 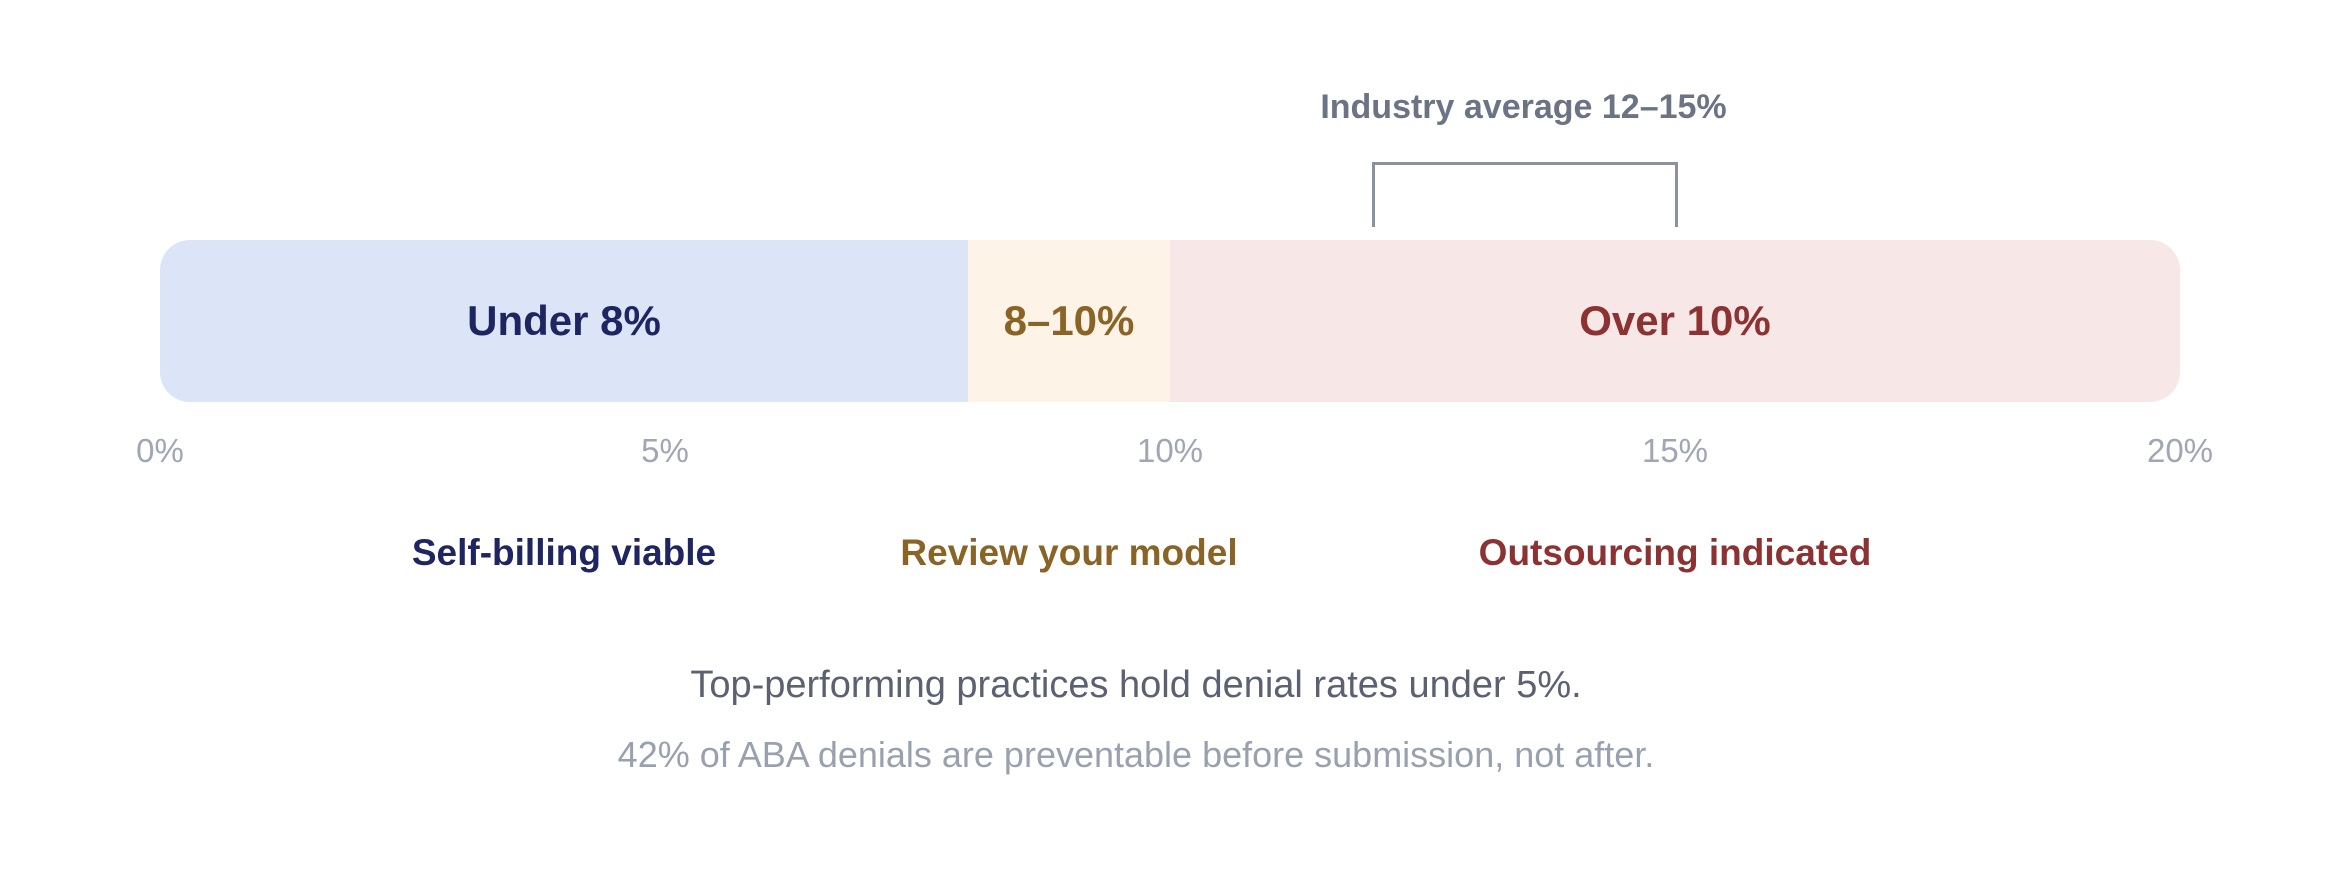 What do you see at coordinates (160, 450) in the screenshot?
I see `tick-0: 0%` at bounding box center [160, 450].